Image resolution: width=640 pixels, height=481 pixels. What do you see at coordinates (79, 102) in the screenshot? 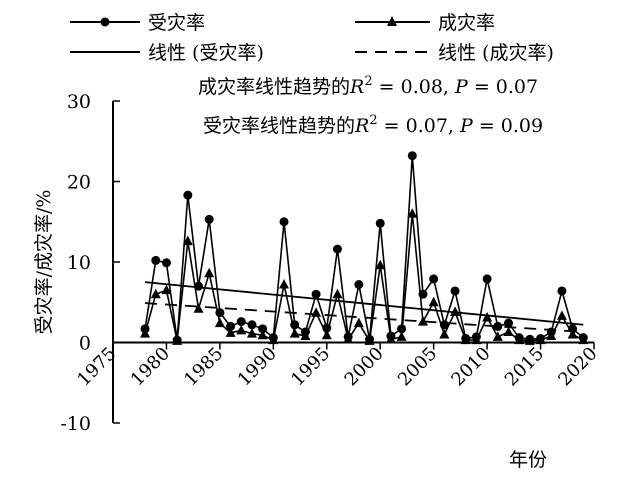
I see `y-tick-label: 30` at bounding box center [79, 102].